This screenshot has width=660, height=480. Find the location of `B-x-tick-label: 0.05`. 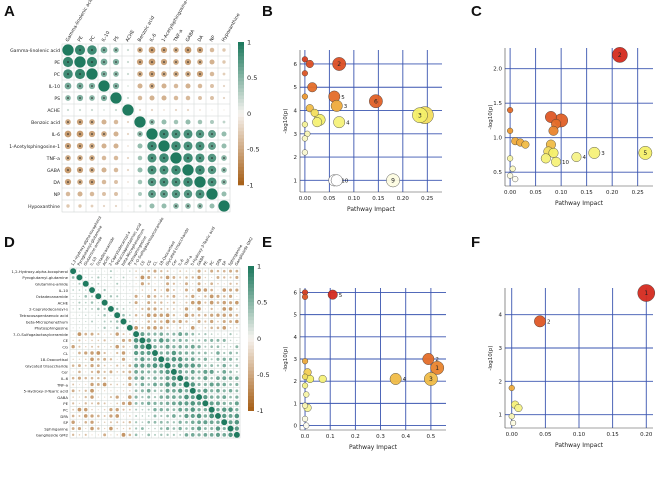

B-x-tick-label: 0.05 is located at coordinates (329, 199).